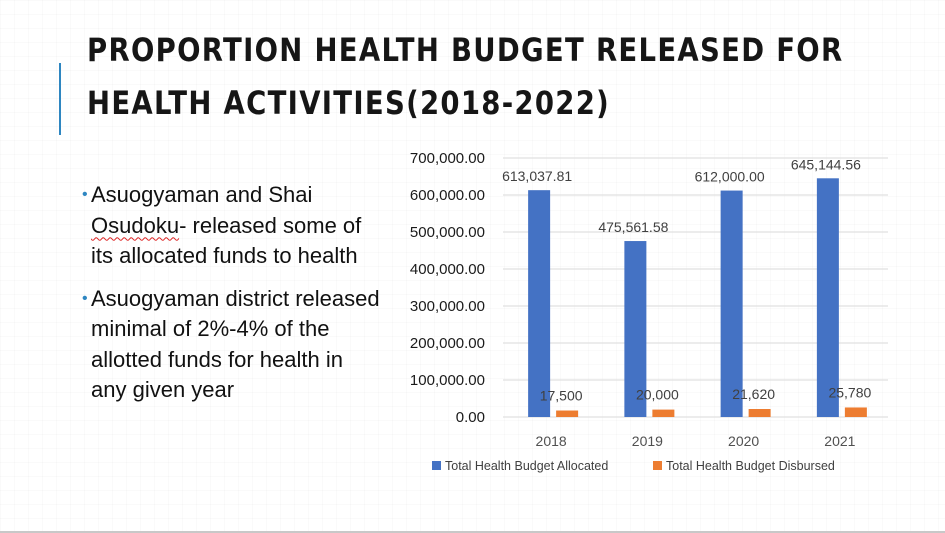  I want to click on title-line-2: HEALTH ACTIVITIES(2018-2022), so click(349, 103).